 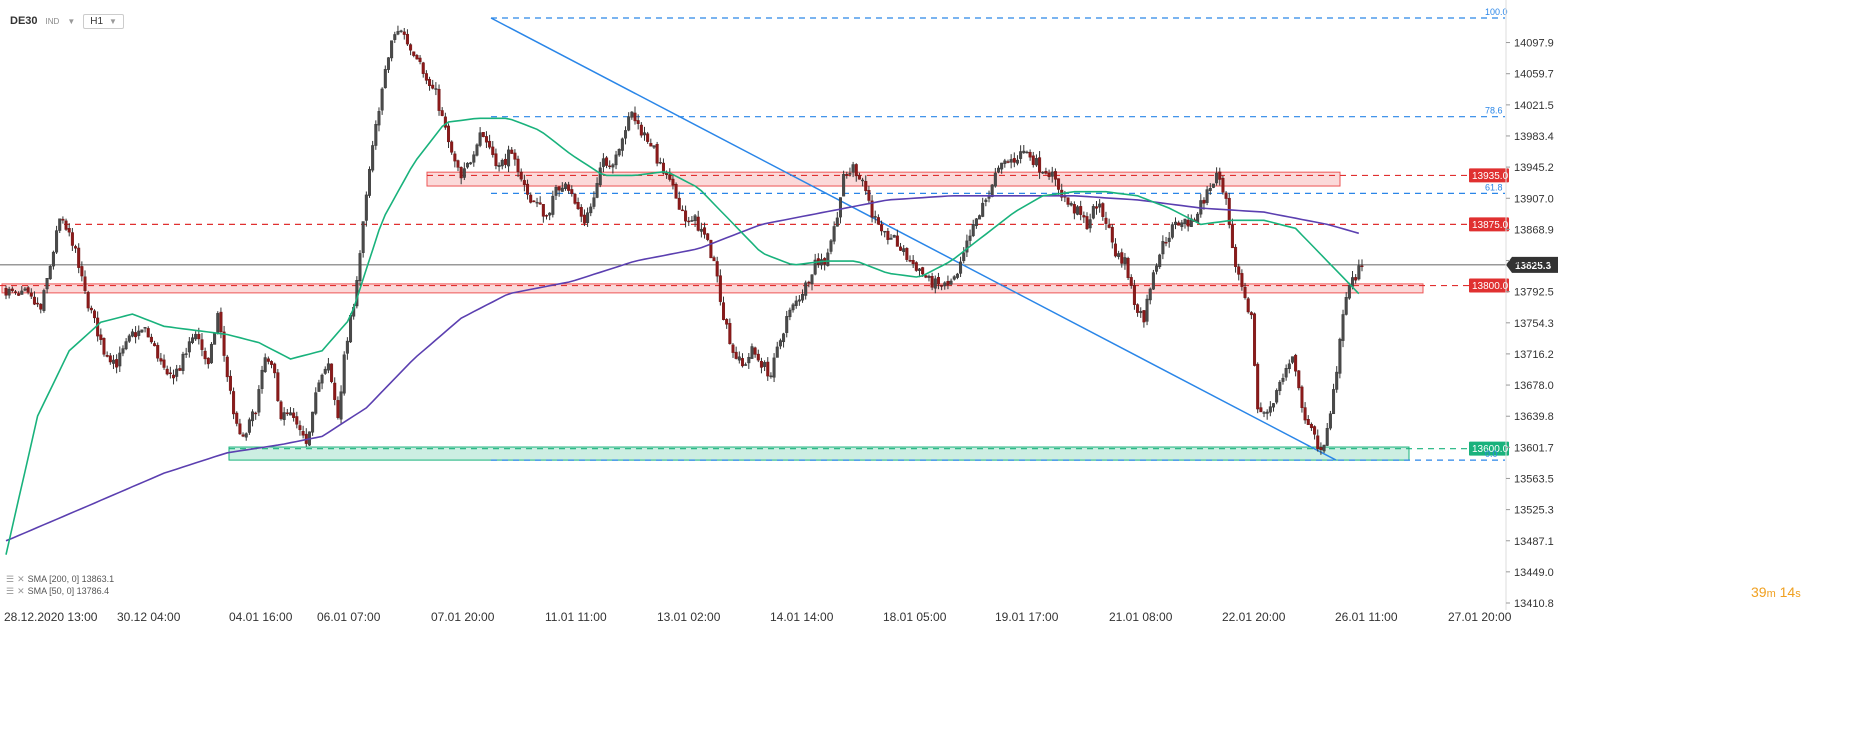 What do you see at coordinates (1489, 285) in the screenshot?
I see `level-tag` at bounding box center [1489, 285].